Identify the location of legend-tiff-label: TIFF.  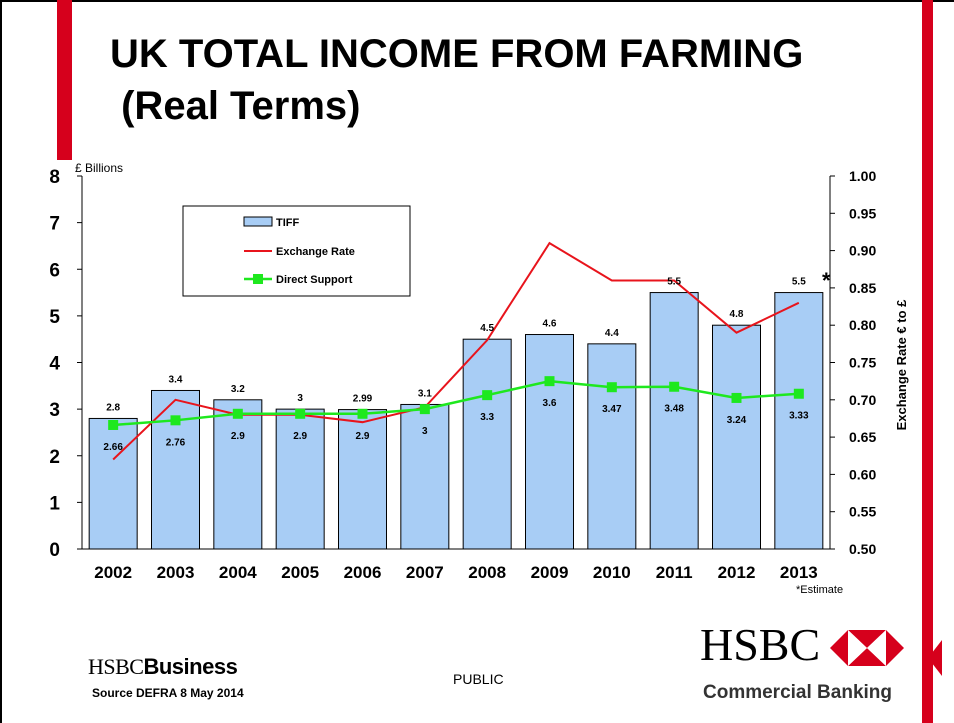
(287, 223).